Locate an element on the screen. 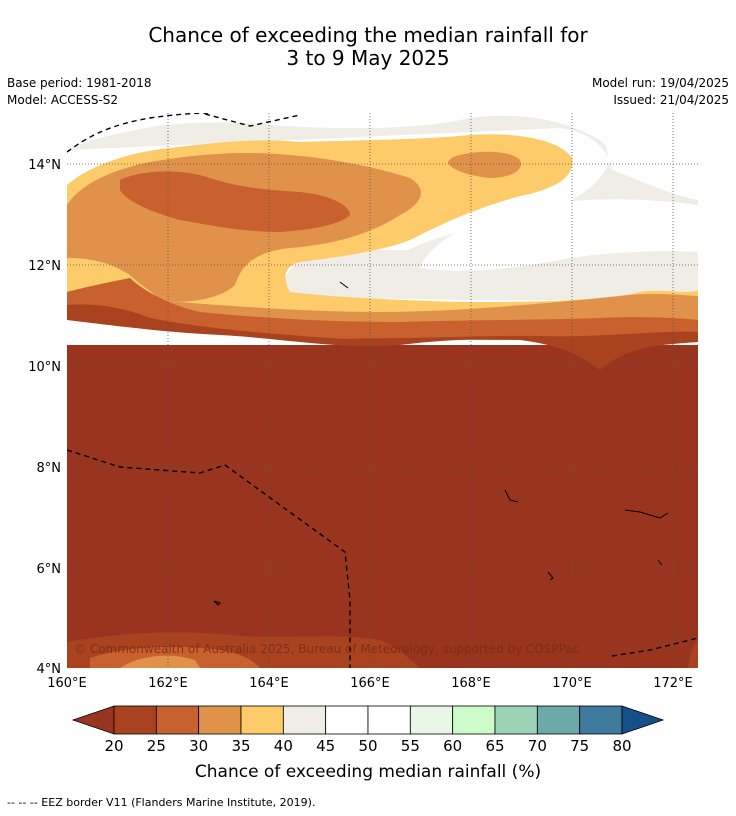 The height and width of the screenshot is (816, 736). probability-band-30-35-right is located at coordinates (424, 310).